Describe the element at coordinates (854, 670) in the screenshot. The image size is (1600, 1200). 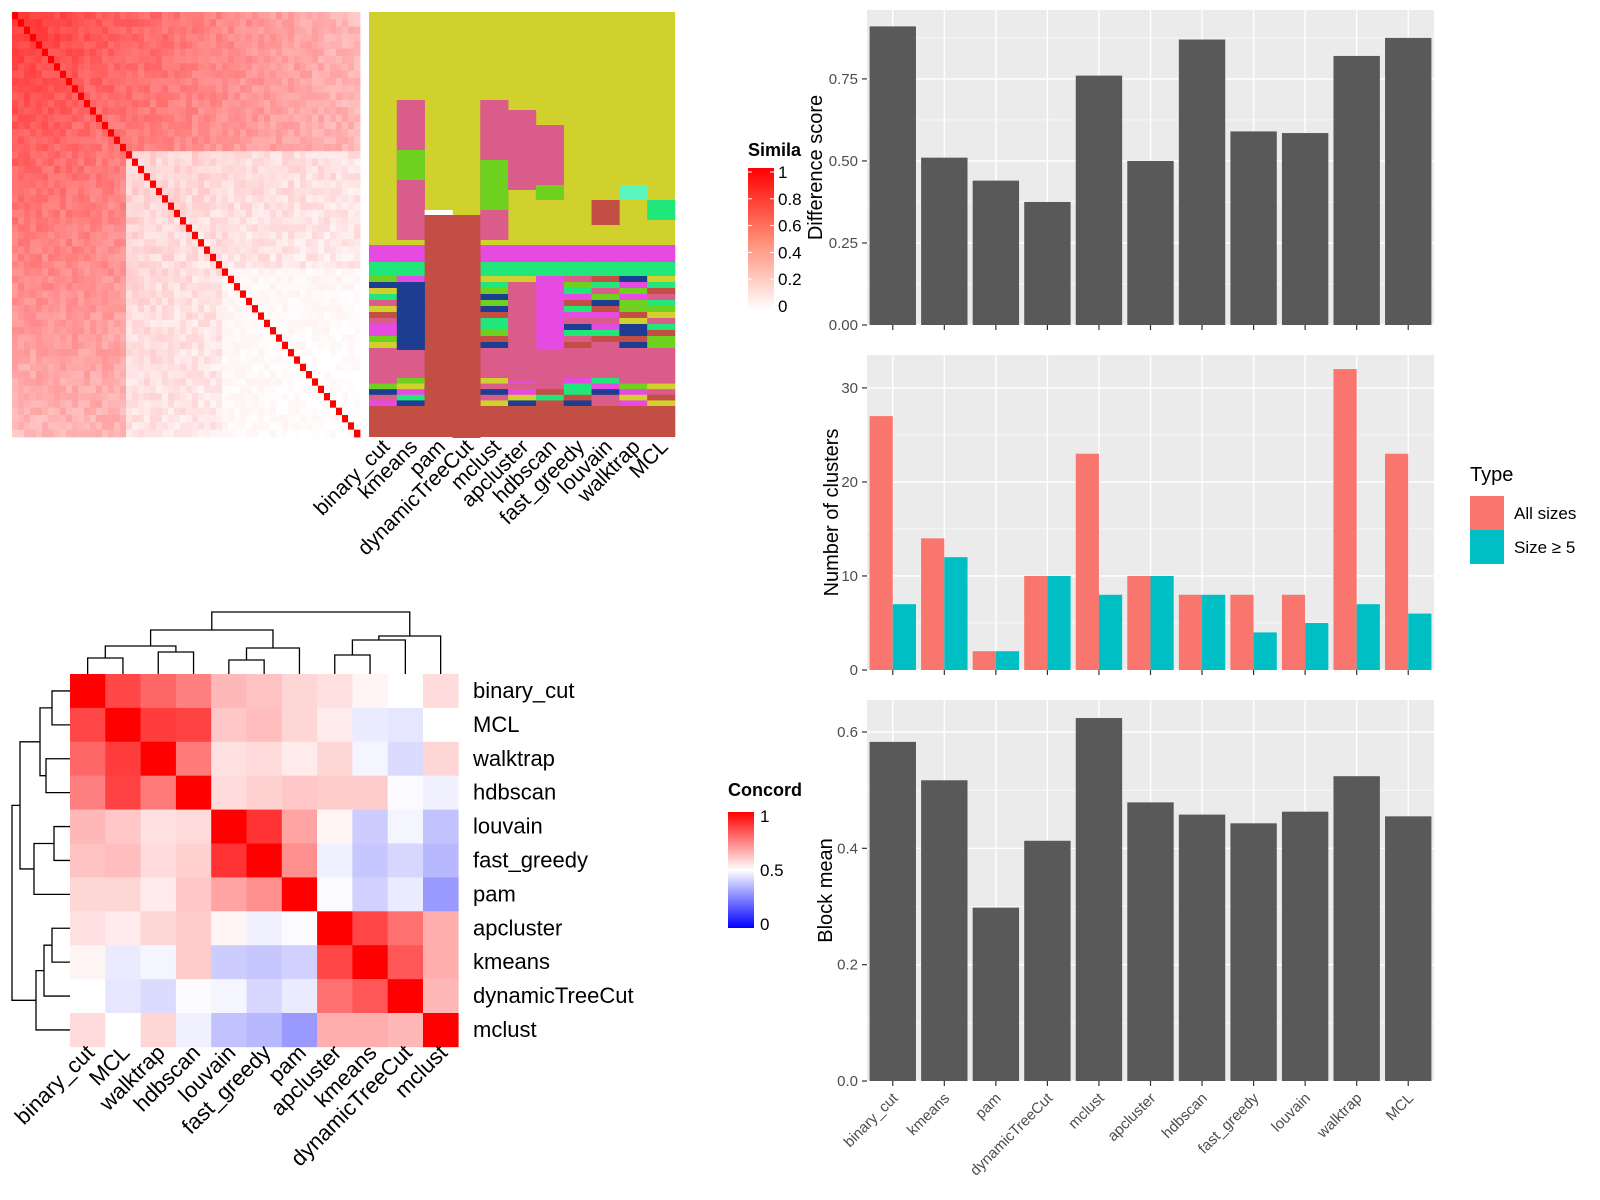
I see `y-tick-label: 0` at that location.